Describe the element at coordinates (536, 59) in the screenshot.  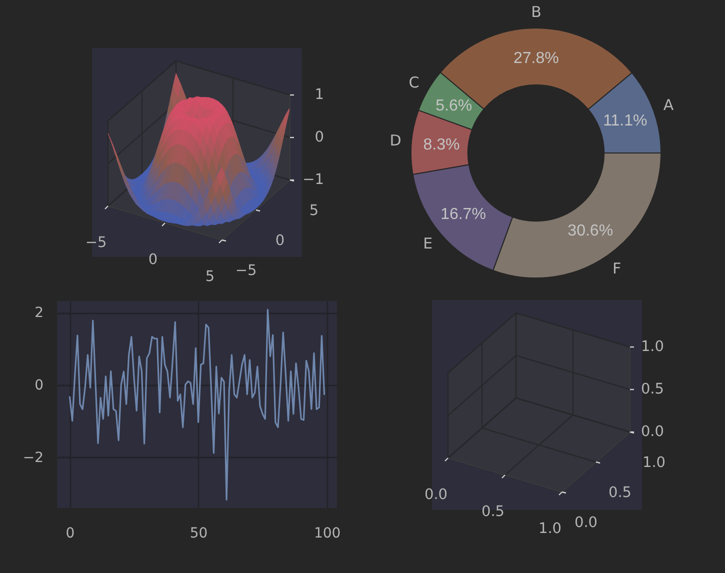
I see `data-label: 27.8%` at that location.